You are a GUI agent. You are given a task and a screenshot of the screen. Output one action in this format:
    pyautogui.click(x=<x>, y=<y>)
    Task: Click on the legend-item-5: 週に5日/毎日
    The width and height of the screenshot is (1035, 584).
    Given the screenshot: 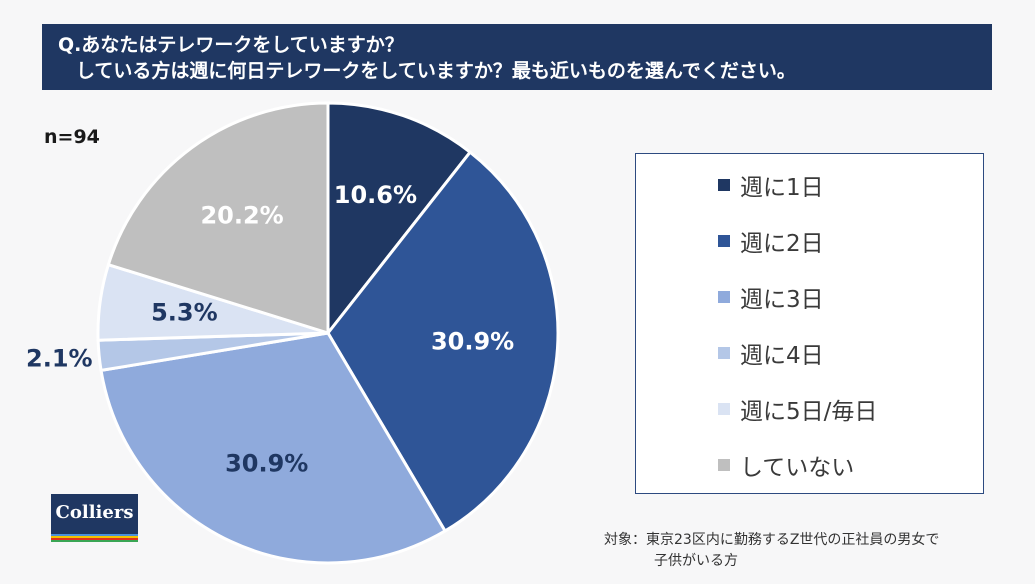 What is the action you would take?
    pyautogui.click(x=798, y=409)
    